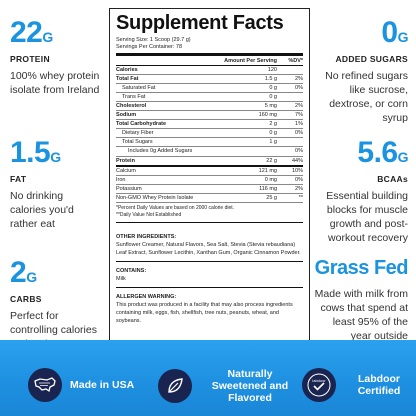  What do you see at coordinates (209, 161) in the screenshot?
I see `facts-row: Protein 22 g 44%` at bounding box center [209, 161].